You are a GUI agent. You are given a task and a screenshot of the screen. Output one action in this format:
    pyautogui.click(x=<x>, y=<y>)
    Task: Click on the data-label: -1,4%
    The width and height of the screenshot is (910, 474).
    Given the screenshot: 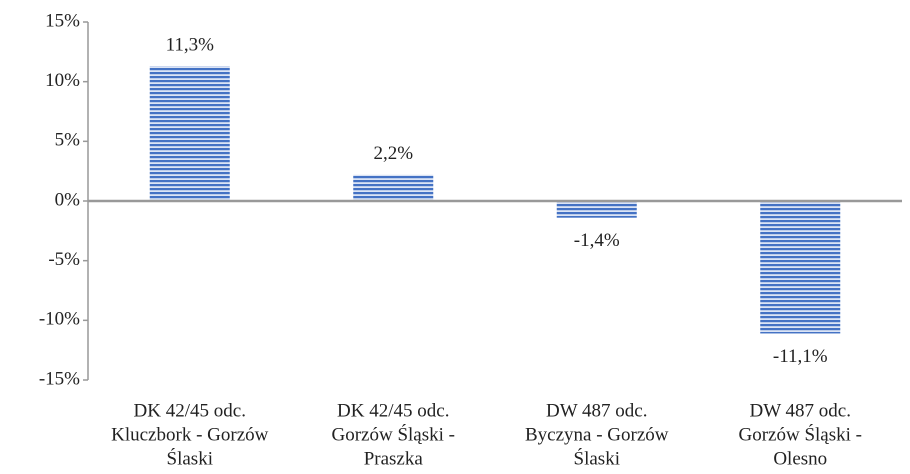 What is the action you would take?
    pyautogui.click(x=597, y=240)
    